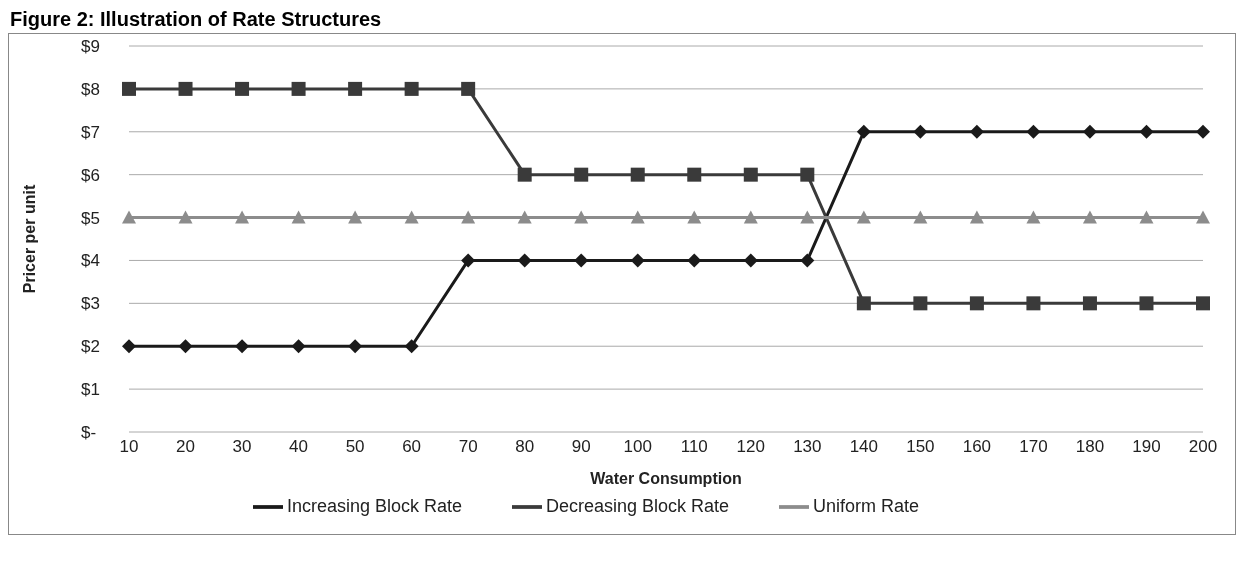 The height and width of the screenshot is (573, 1248). Describe the element at coordinates (866, 505) in the screenshot. I see `legend-label: Uniform Rate` at that location.